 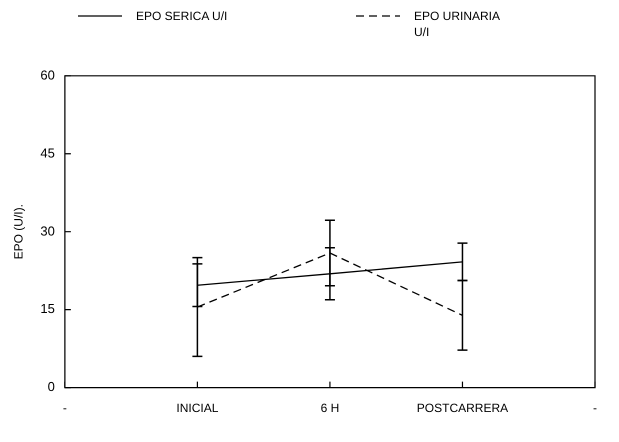 What do you see at coordinates (19, 232) in the screenshot?
I see `y-axis-title: EPO (U/I).` at bounding box center [19, 232].